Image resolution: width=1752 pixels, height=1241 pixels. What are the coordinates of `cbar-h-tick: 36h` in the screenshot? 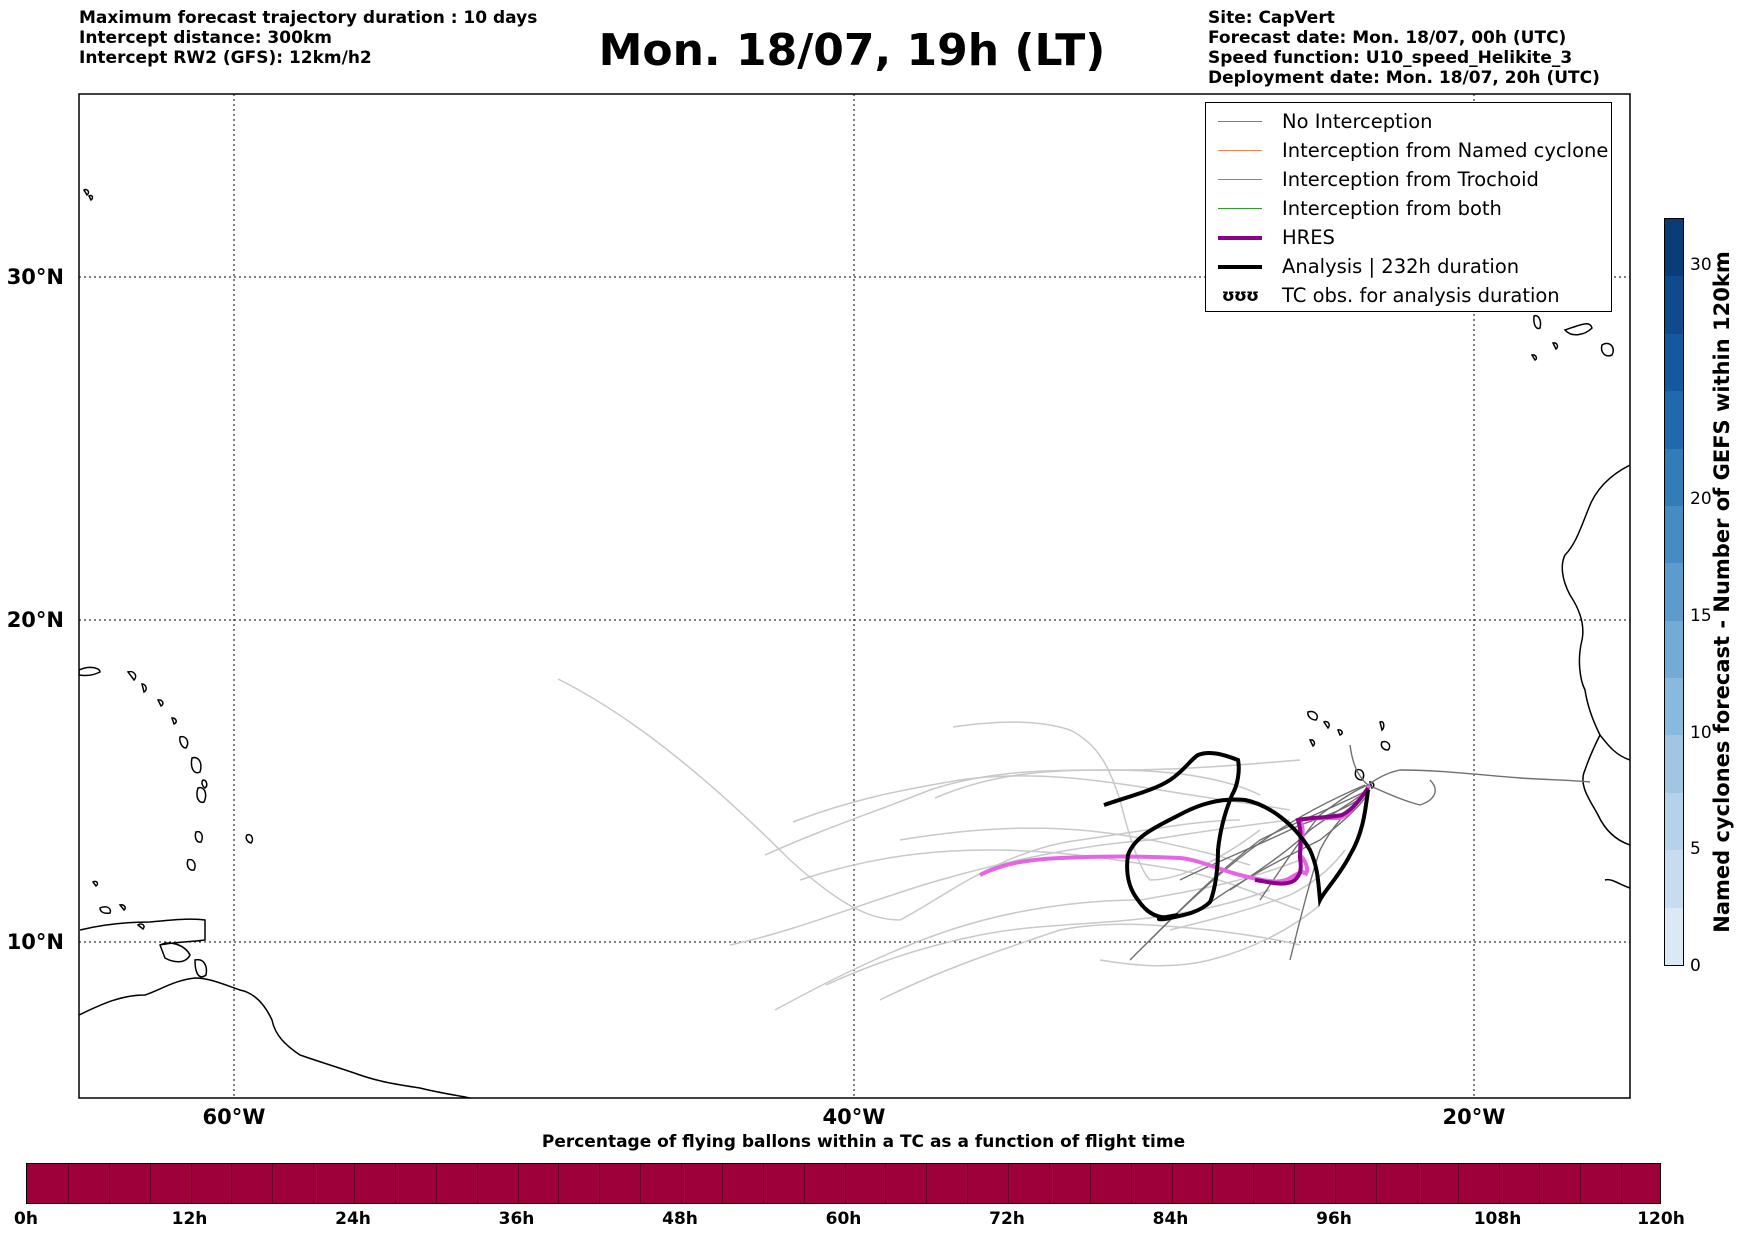 It's located at (516, 1219).